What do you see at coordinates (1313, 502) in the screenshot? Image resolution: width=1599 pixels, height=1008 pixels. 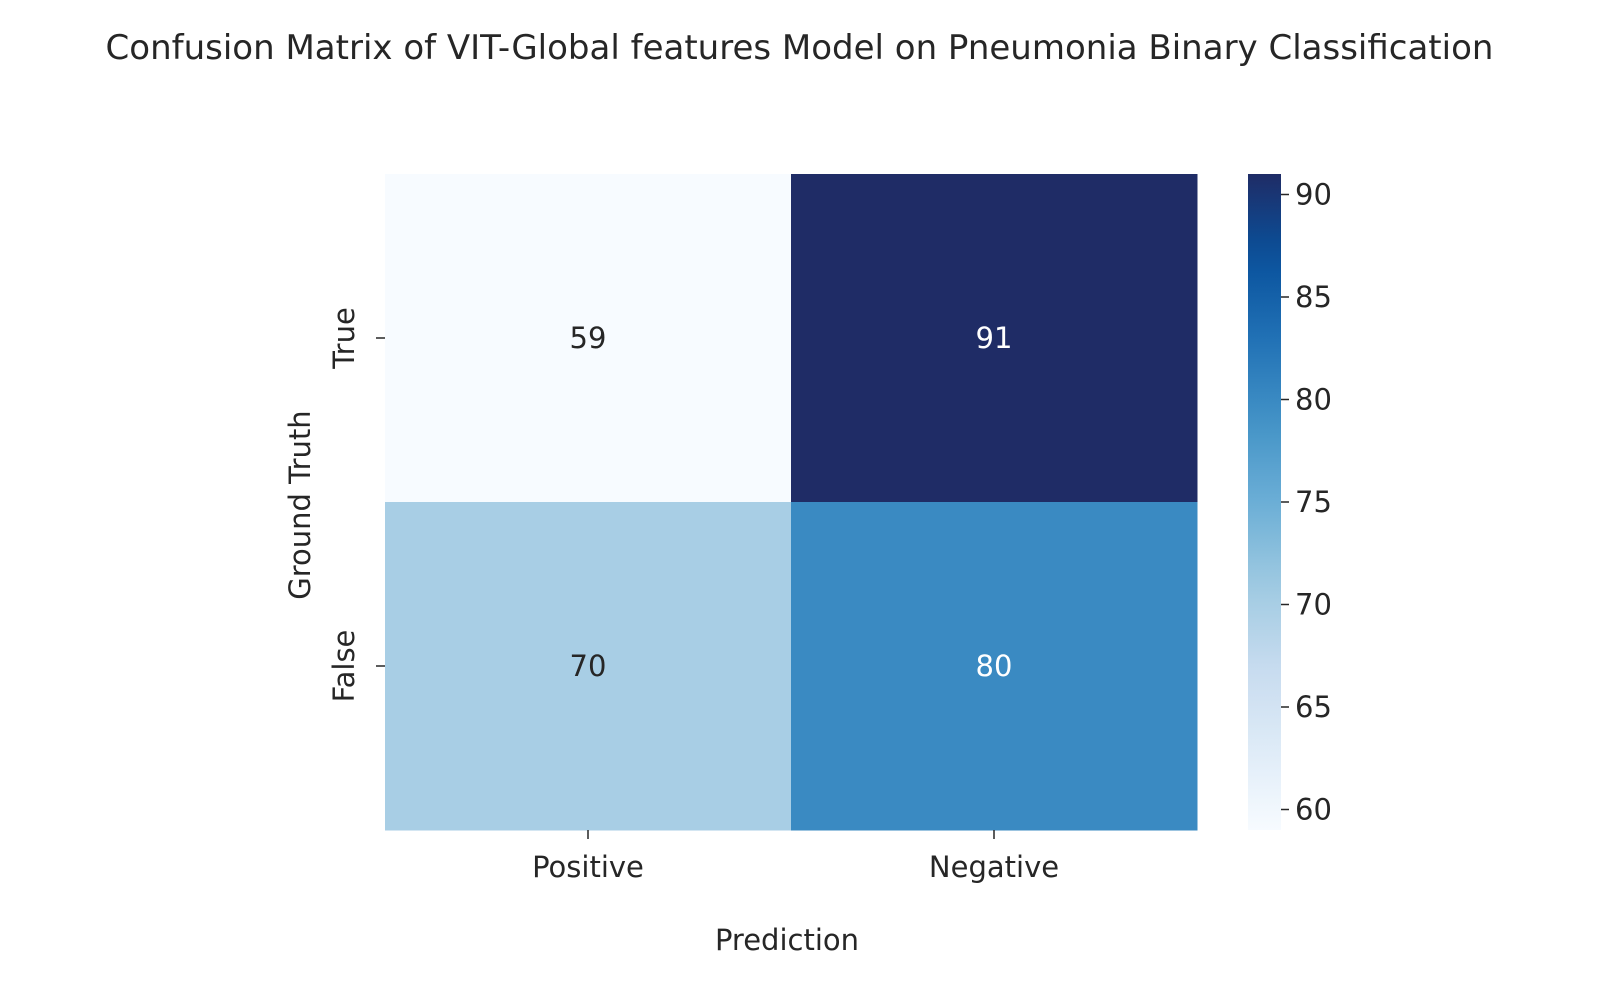 I see `colorbar-tick-label: 75` at bounding box center [1313, 502].